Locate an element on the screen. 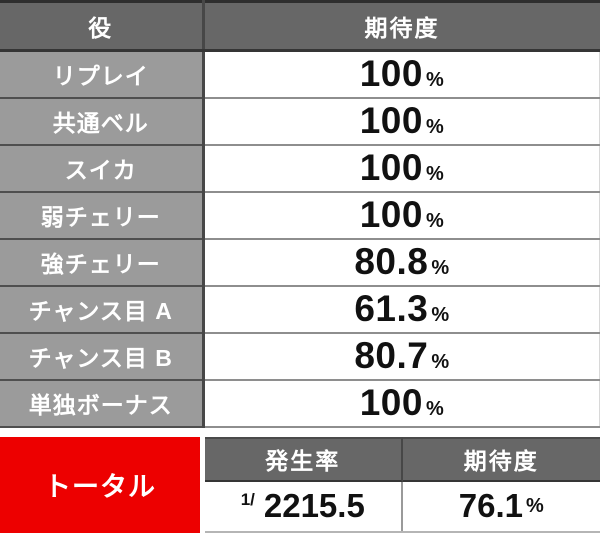 The width and height of the screenshot is (600, 551). expectation-cell: 80.8% is located at coordinates (401, 261).